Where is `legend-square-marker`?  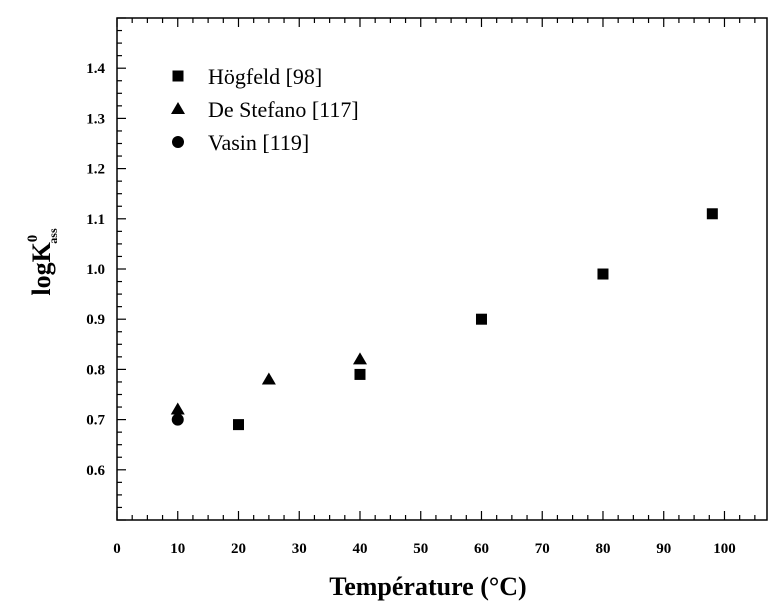 legend-square-marker is located at coordinates (178, 76).